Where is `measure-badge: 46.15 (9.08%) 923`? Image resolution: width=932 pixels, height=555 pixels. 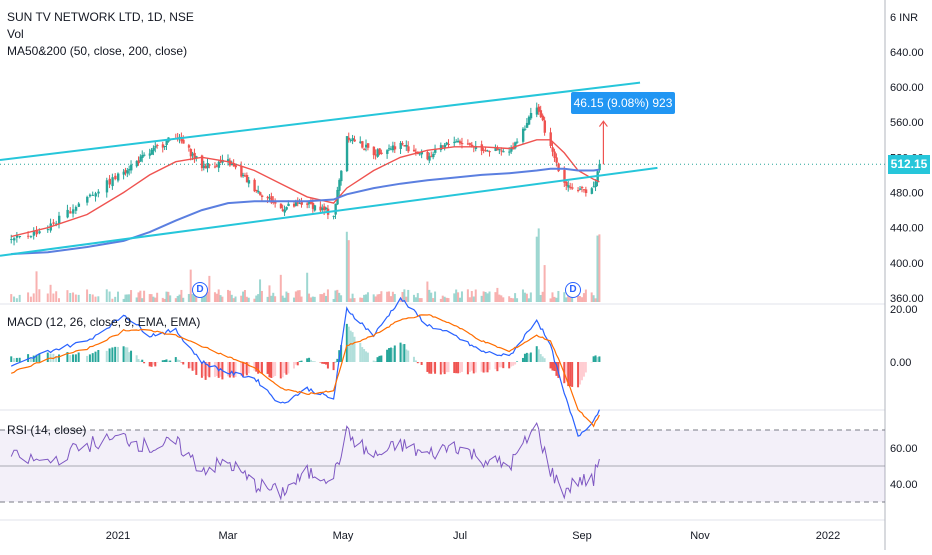
measure-badge: 46.15 (9.08%) 923 is located at coordinates (623, 103).